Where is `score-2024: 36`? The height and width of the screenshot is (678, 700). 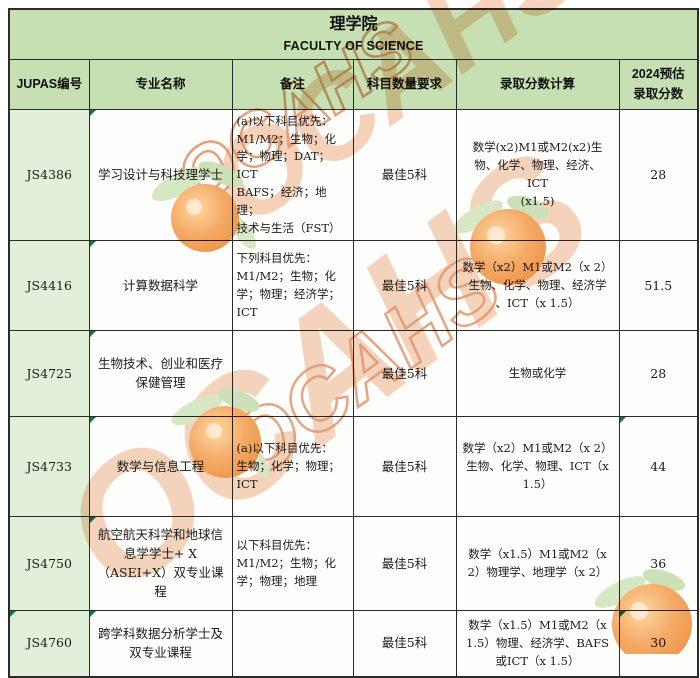
score-2024: 36 is located at coordinates (658, 564).